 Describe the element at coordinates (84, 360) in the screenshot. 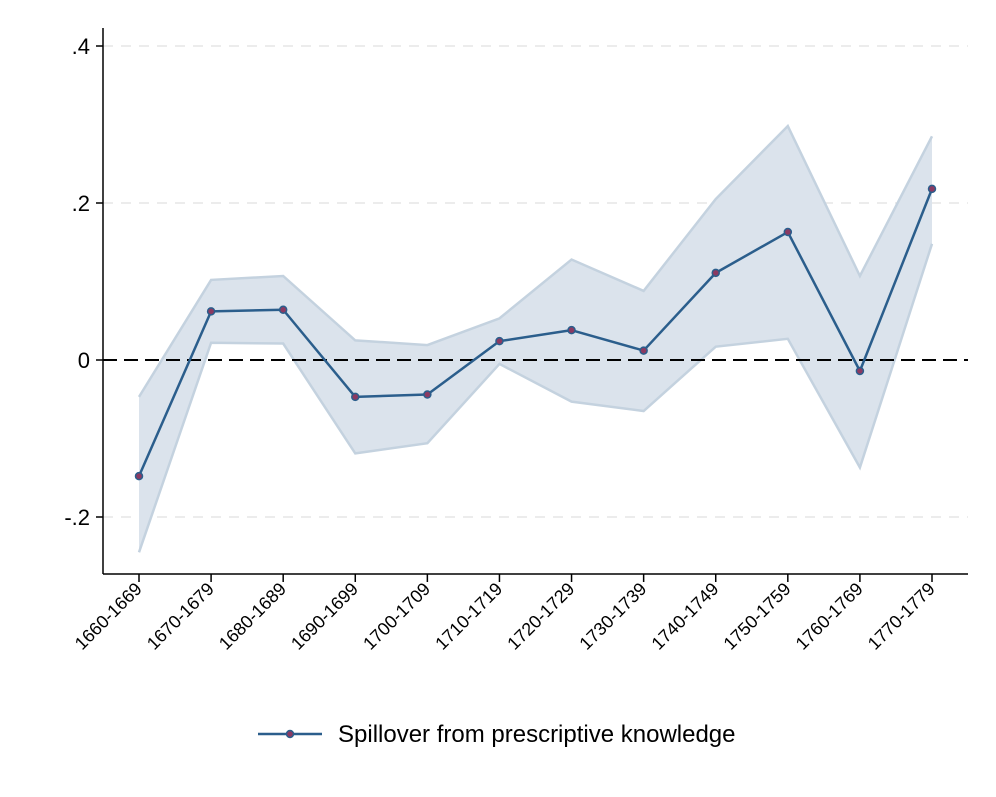

I see `y-tick-label: 0` at that location.